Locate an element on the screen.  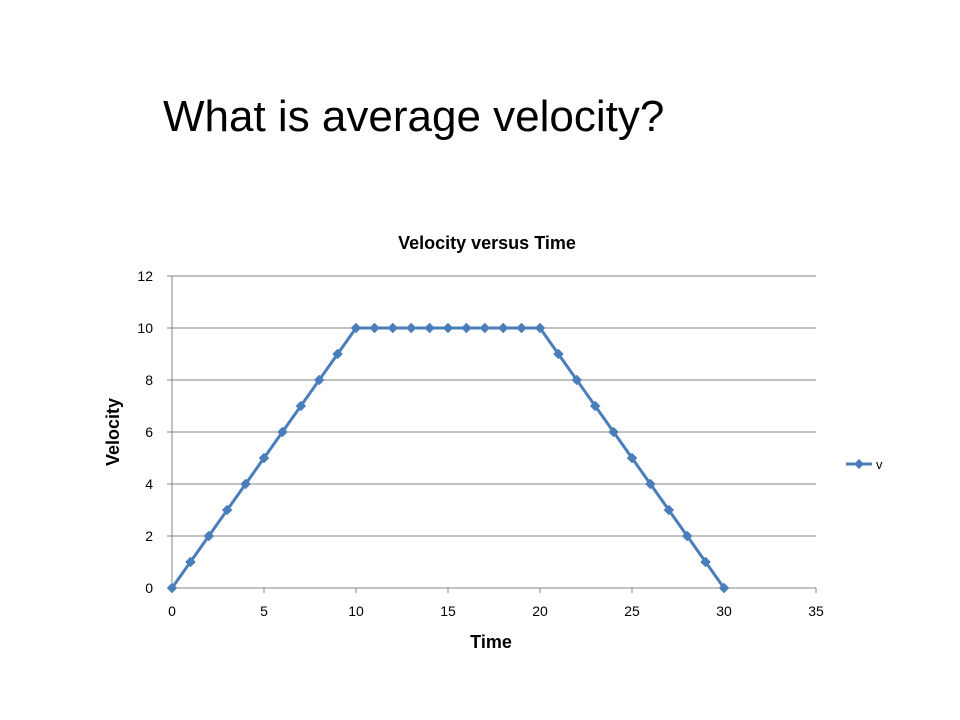
x-tick-label: 35 is located at coordinates (816, 611).